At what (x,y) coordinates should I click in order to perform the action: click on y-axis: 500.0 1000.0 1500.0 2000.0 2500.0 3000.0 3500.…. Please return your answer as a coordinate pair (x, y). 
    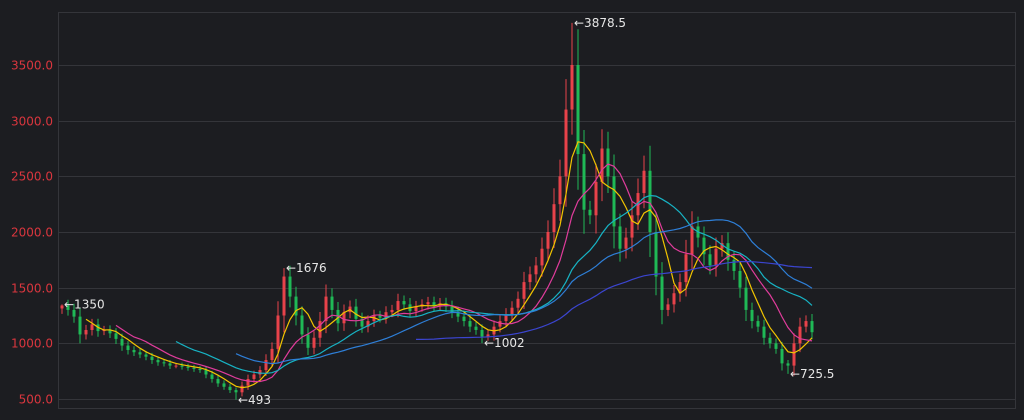
    Looking at the image, I should click on (32, 233).